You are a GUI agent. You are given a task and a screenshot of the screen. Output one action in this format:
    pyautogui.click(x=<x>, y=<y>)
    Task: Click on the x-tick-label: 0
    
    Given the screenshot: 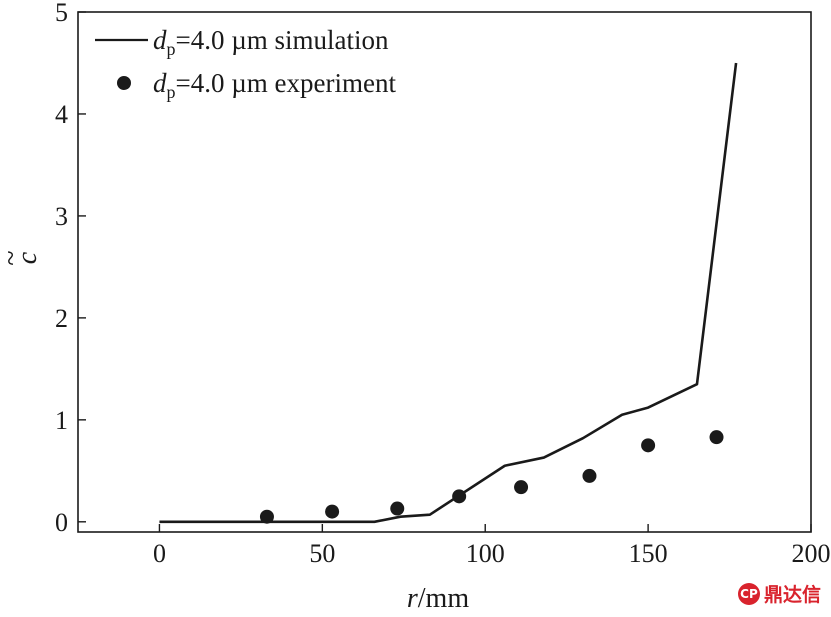 What is the action you would take?
    pyautogui.click(x=159, y=553)
    